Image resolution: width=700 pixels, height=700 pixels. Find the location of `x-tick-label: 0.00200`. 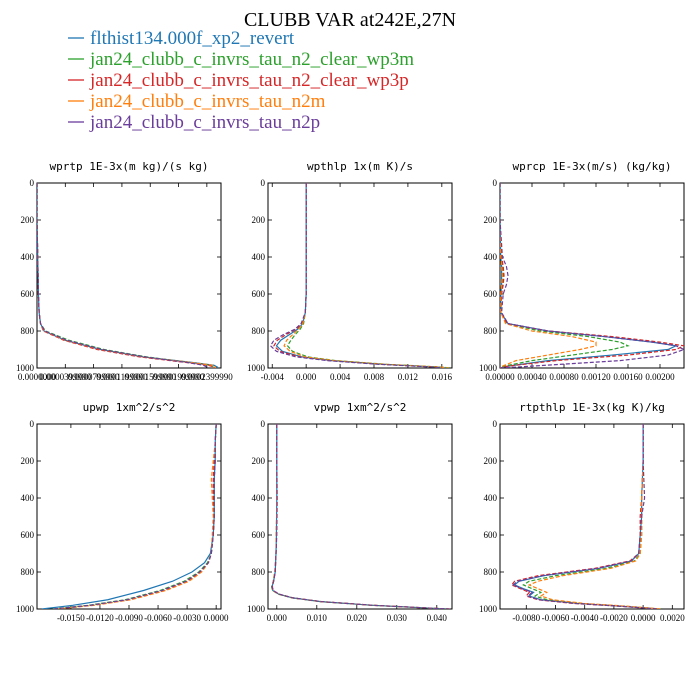

x-tick-label: 0.00200 is located at coordinates (660, 377).